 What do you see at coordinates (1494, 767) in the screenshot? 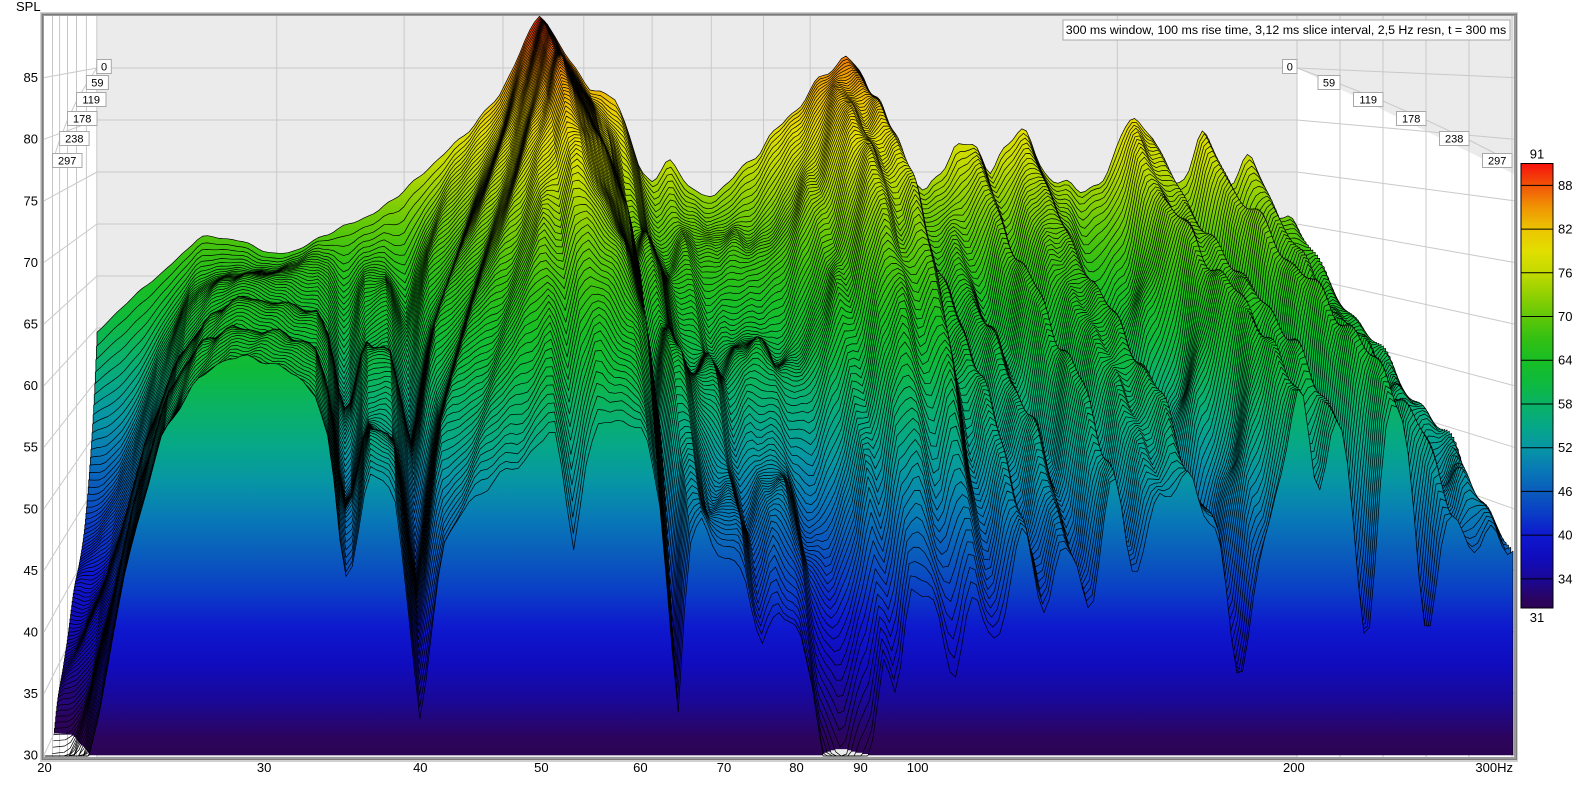
I see `svg-text: 300Hz` at bounding box center [1494, 767].